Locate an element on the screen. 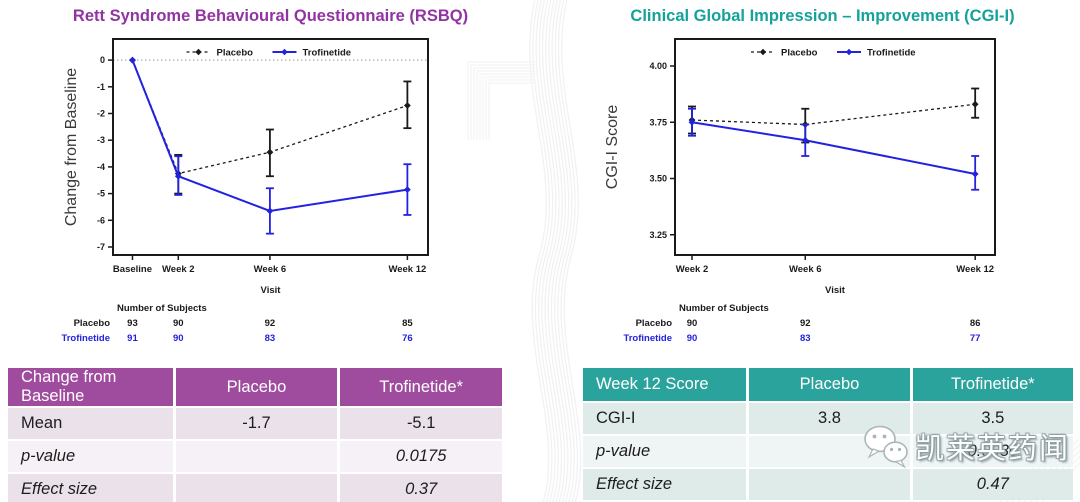  svg-text: 3.75 is located at coordinates (658, 122).